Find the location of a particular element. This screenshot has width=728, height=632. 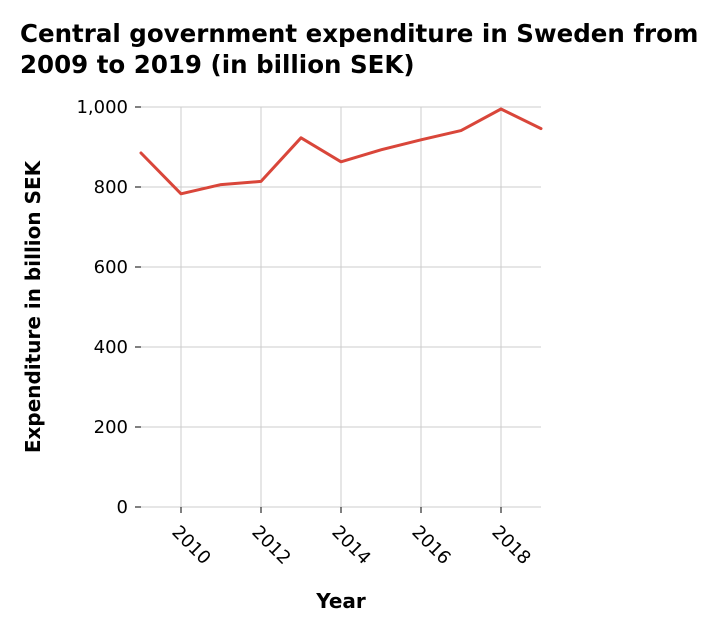

y-tick-label: 600 is located at coordinates (111, 267).